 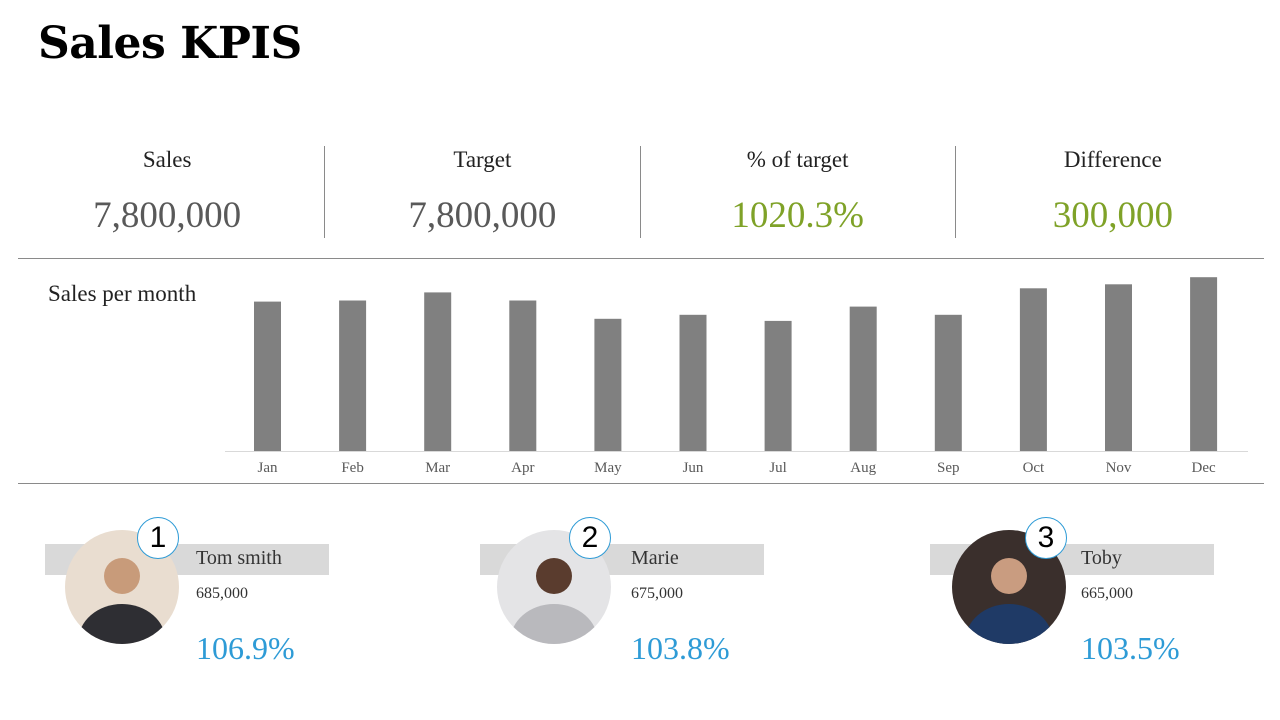 I want to click on bar-dec, so click(x=1204, y=364).